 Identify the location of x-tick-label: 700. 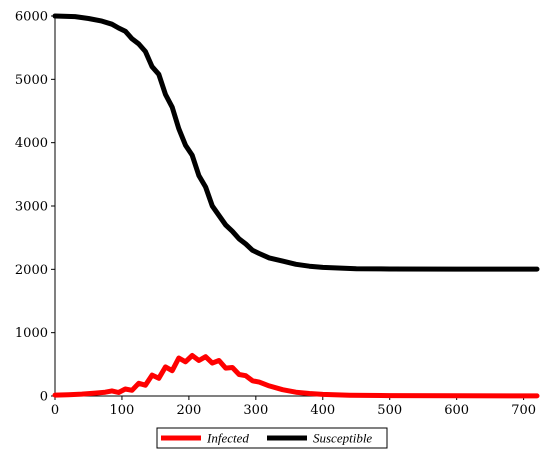
(523, 410).